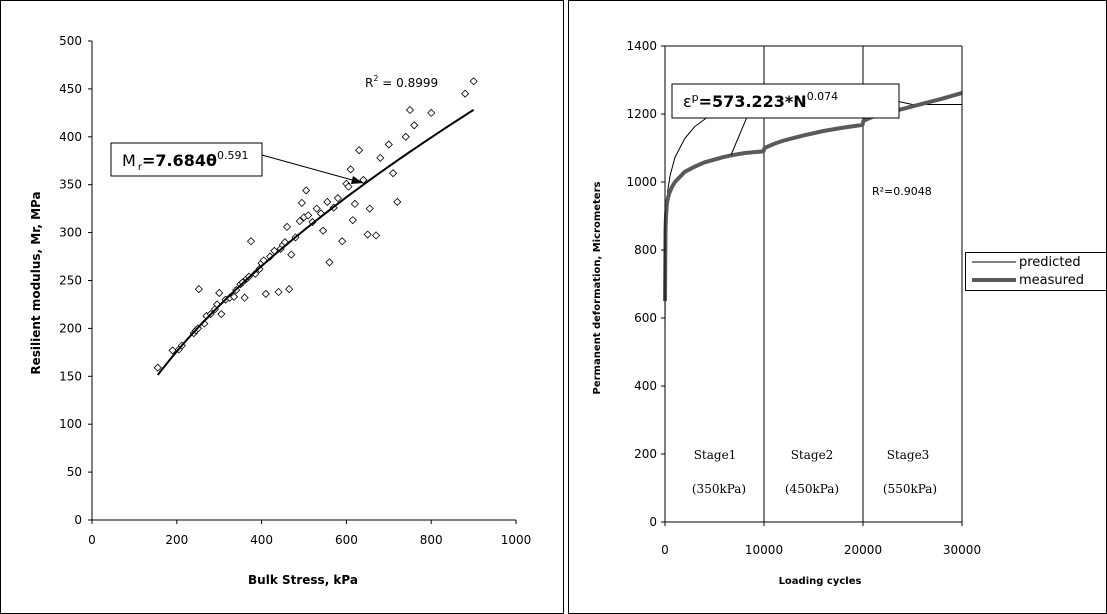  I want to click on right-x-tick-label: 20000, so click(863, 550).